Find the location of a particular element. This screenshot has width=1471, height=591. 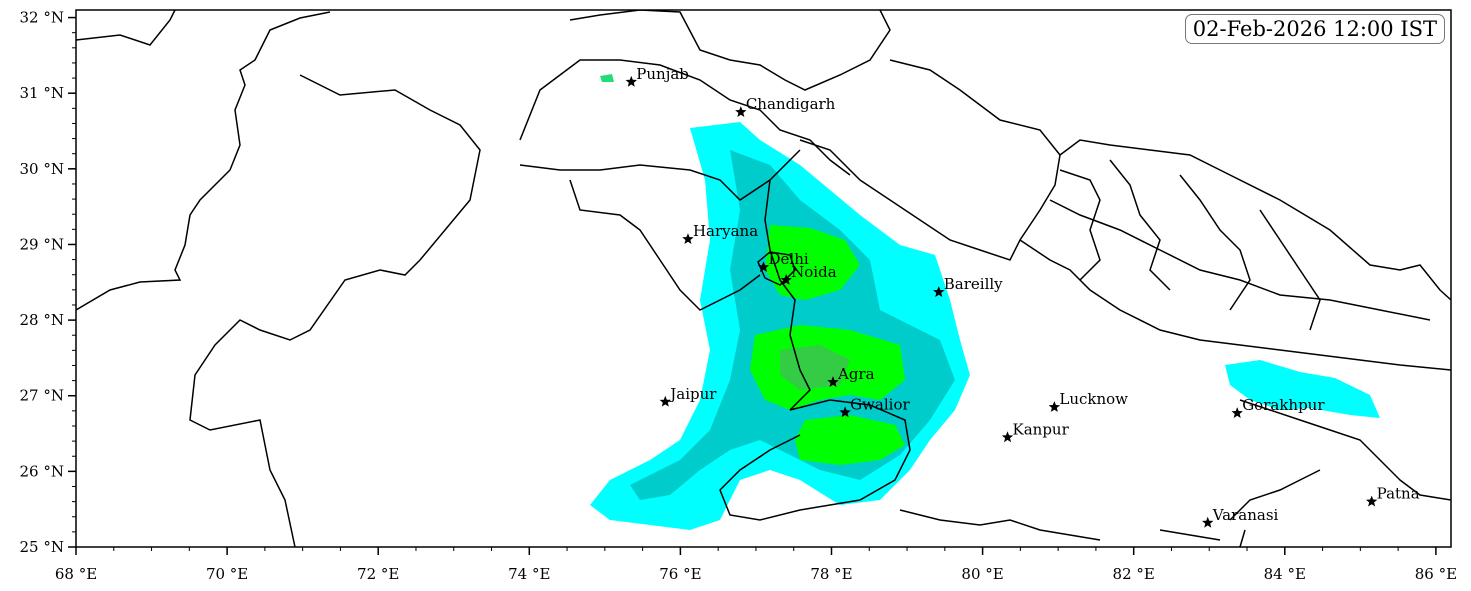

nepal-border is located at coordinates (1255, 220).